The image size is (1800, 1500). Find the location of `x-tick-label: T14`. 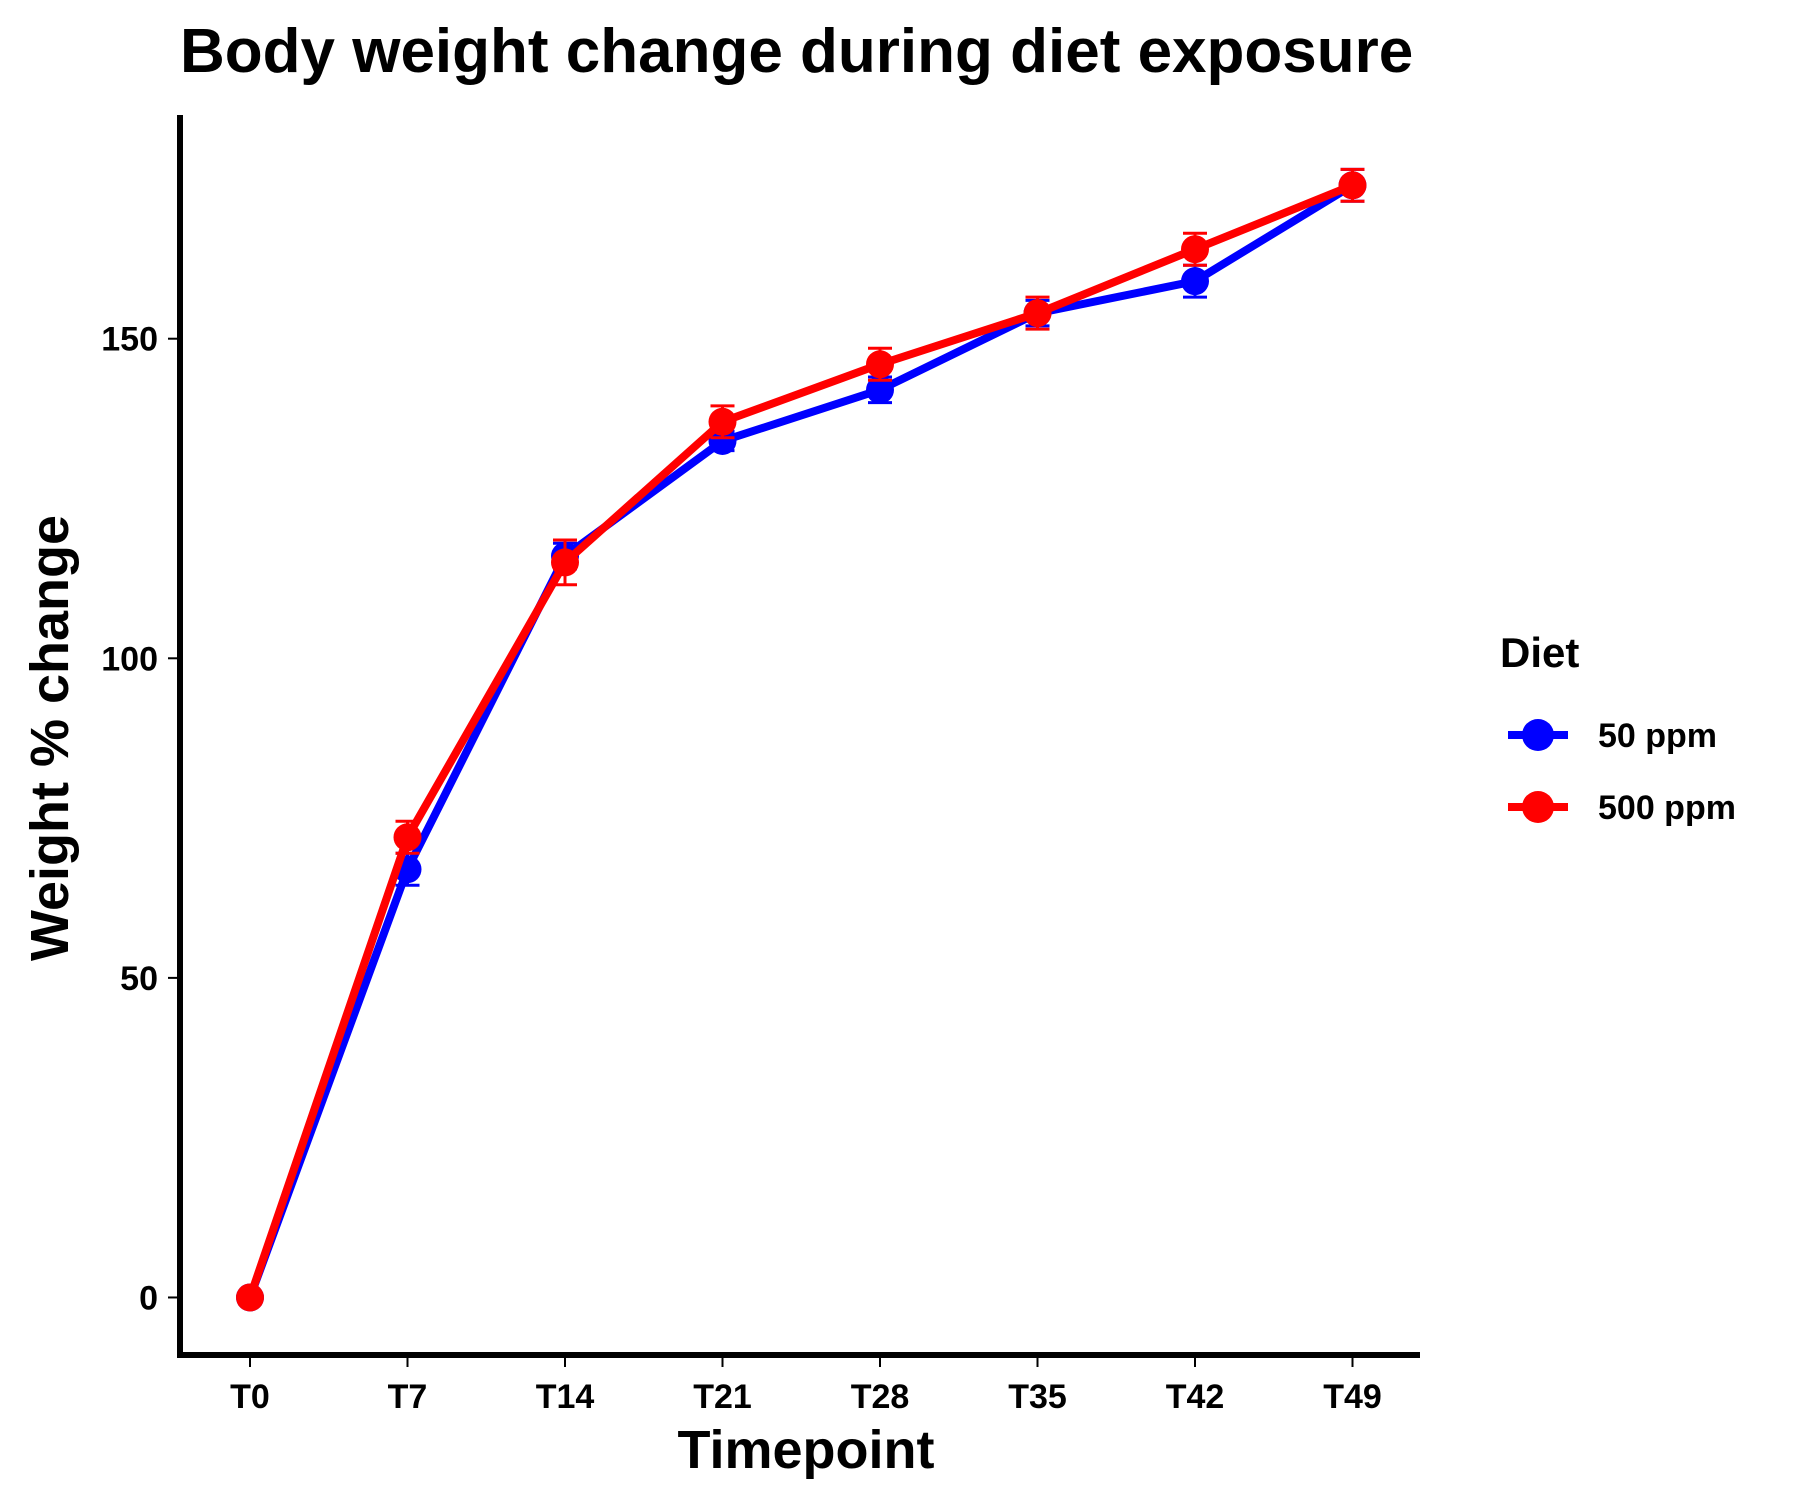

x-tick-label: T14 is located at coordinates (565, 1397).